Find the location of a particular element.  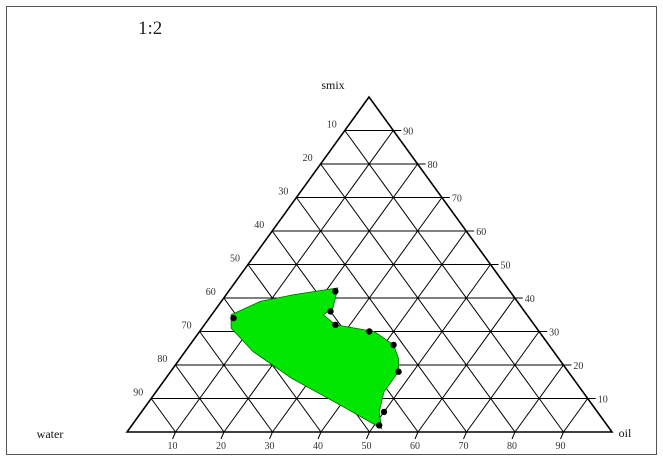

data-points is located at coordinates (316, 358).